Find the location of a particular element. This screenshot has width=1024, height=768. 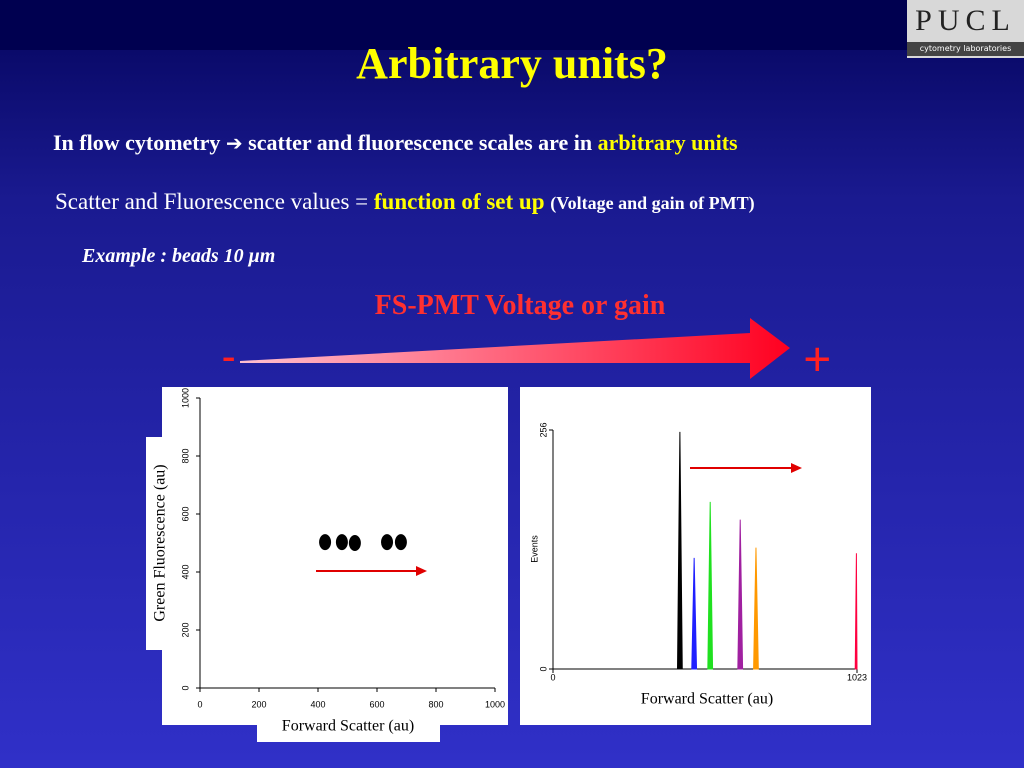

y-tick-label: 600 is located at coordinates (185, 513).